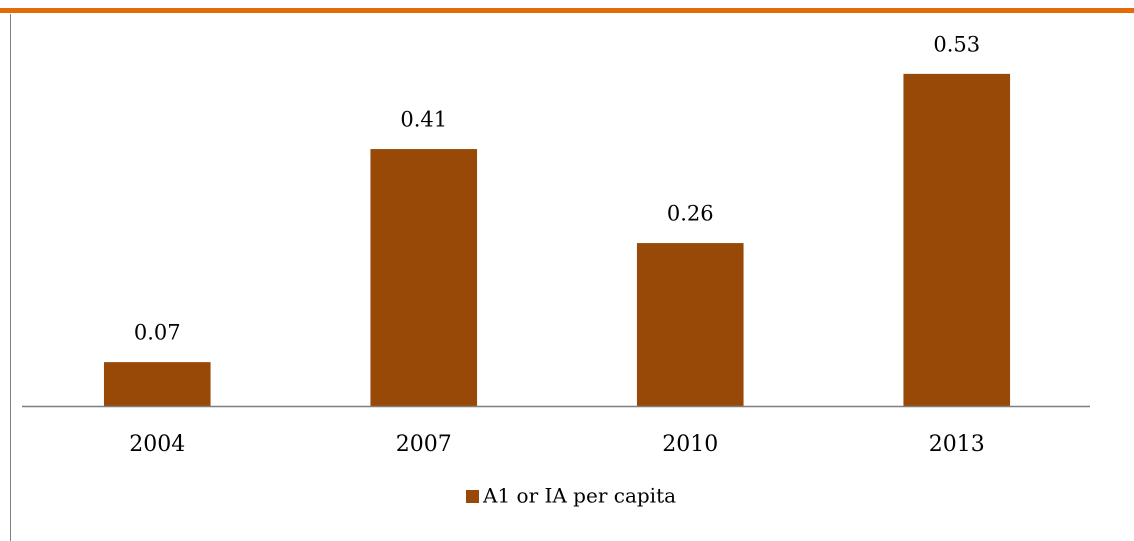 The height and width of the screenshot is (541, 1134). Describe the element at coordinates (157, 444) in the screenshot. I see `x-tick-label: 2004` at that location.